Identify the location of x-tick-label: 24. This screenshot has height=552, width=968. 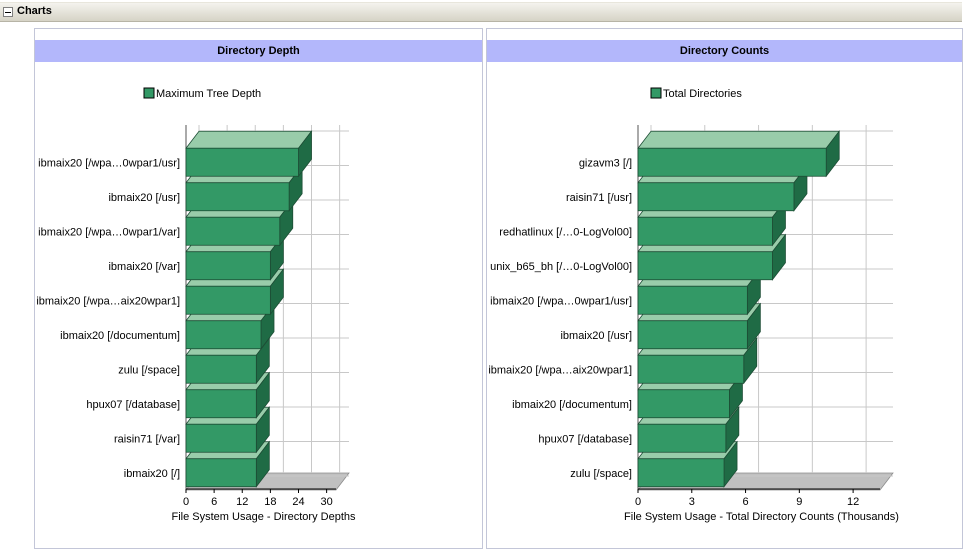
(298, 502).